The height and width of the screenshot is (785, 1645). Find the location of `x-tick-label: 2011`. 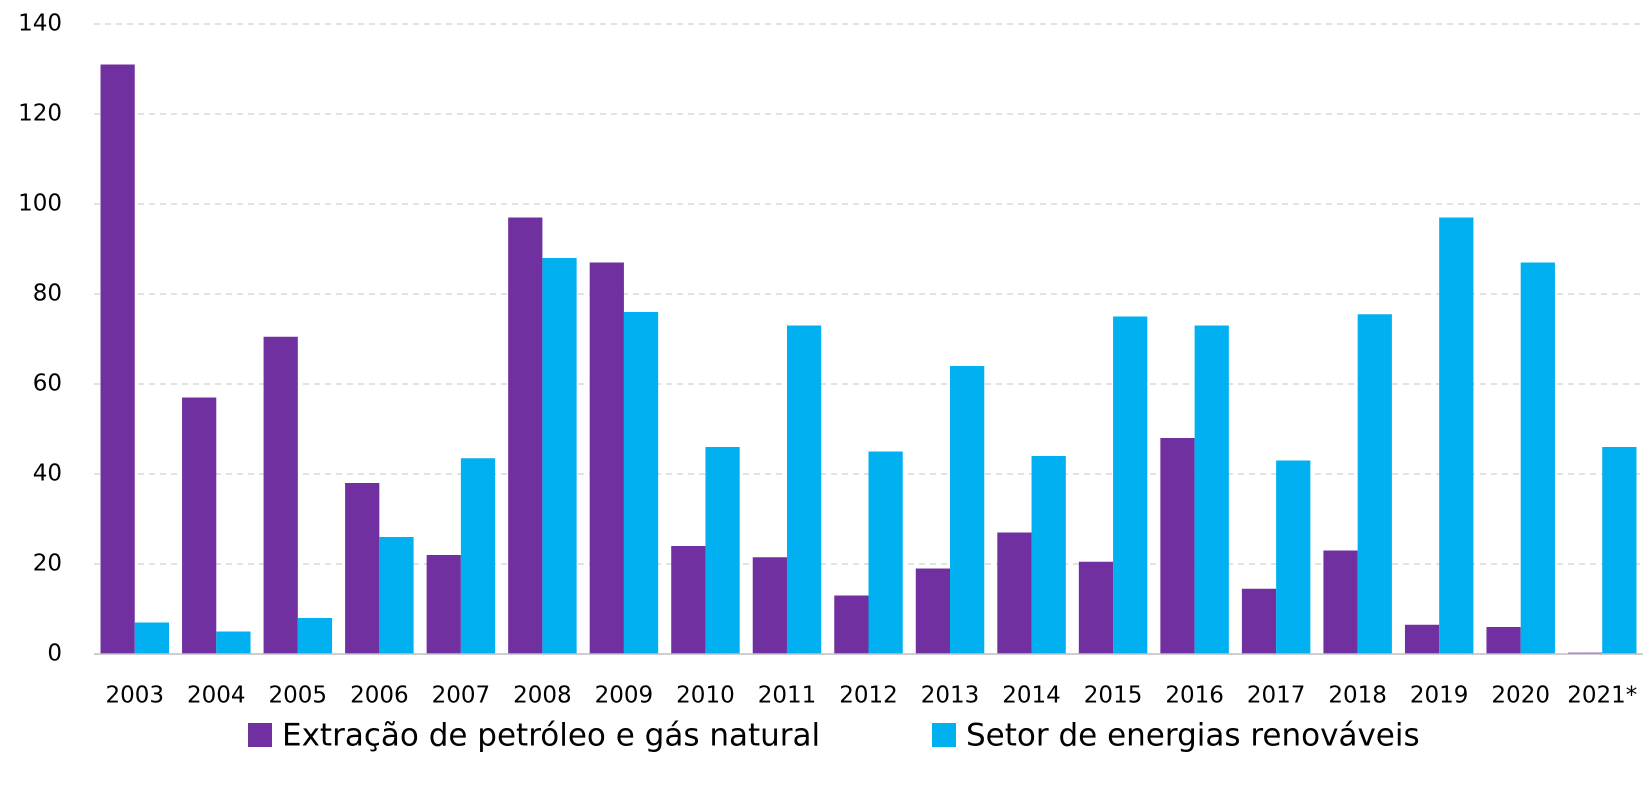

x-tick-label: 2011 is located at coordinates (787, 696).